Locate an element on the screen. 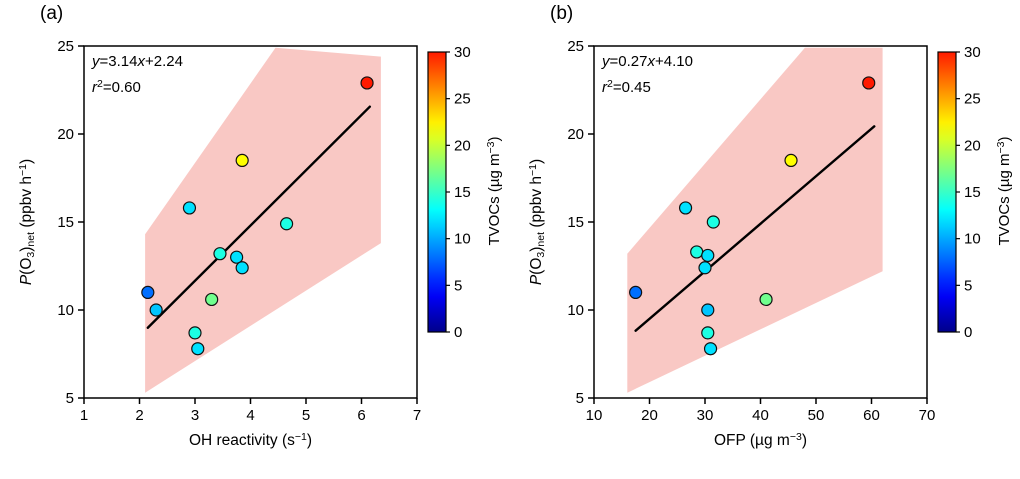  panel-label-a: (a) is located at coordinates (52, 13).